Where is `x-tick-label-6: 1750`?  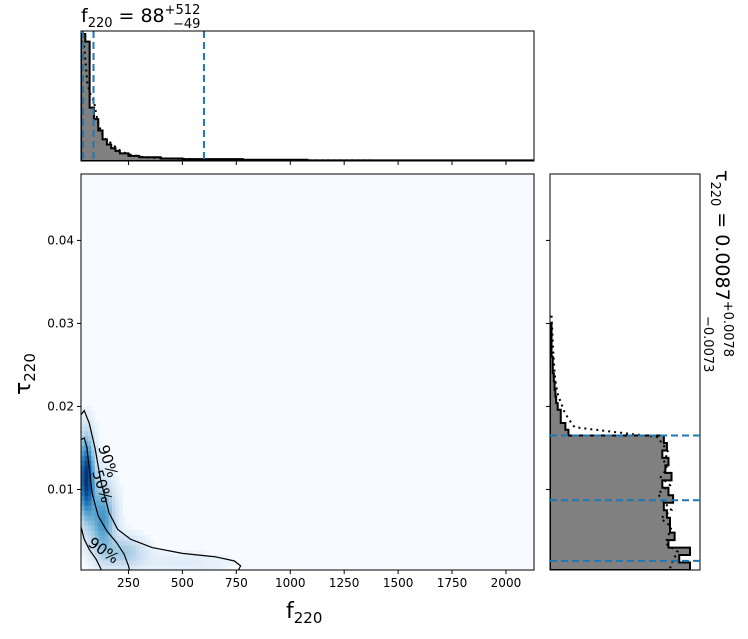
x-tick-label-6: 1750 is located at coordinates (452, 583).